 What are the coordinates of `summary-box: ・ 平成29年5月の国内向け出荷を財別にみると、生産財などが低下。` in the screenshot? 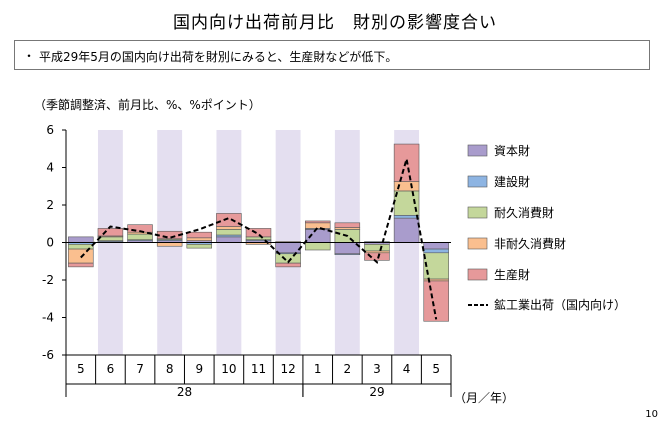 It's located at (332, 55).